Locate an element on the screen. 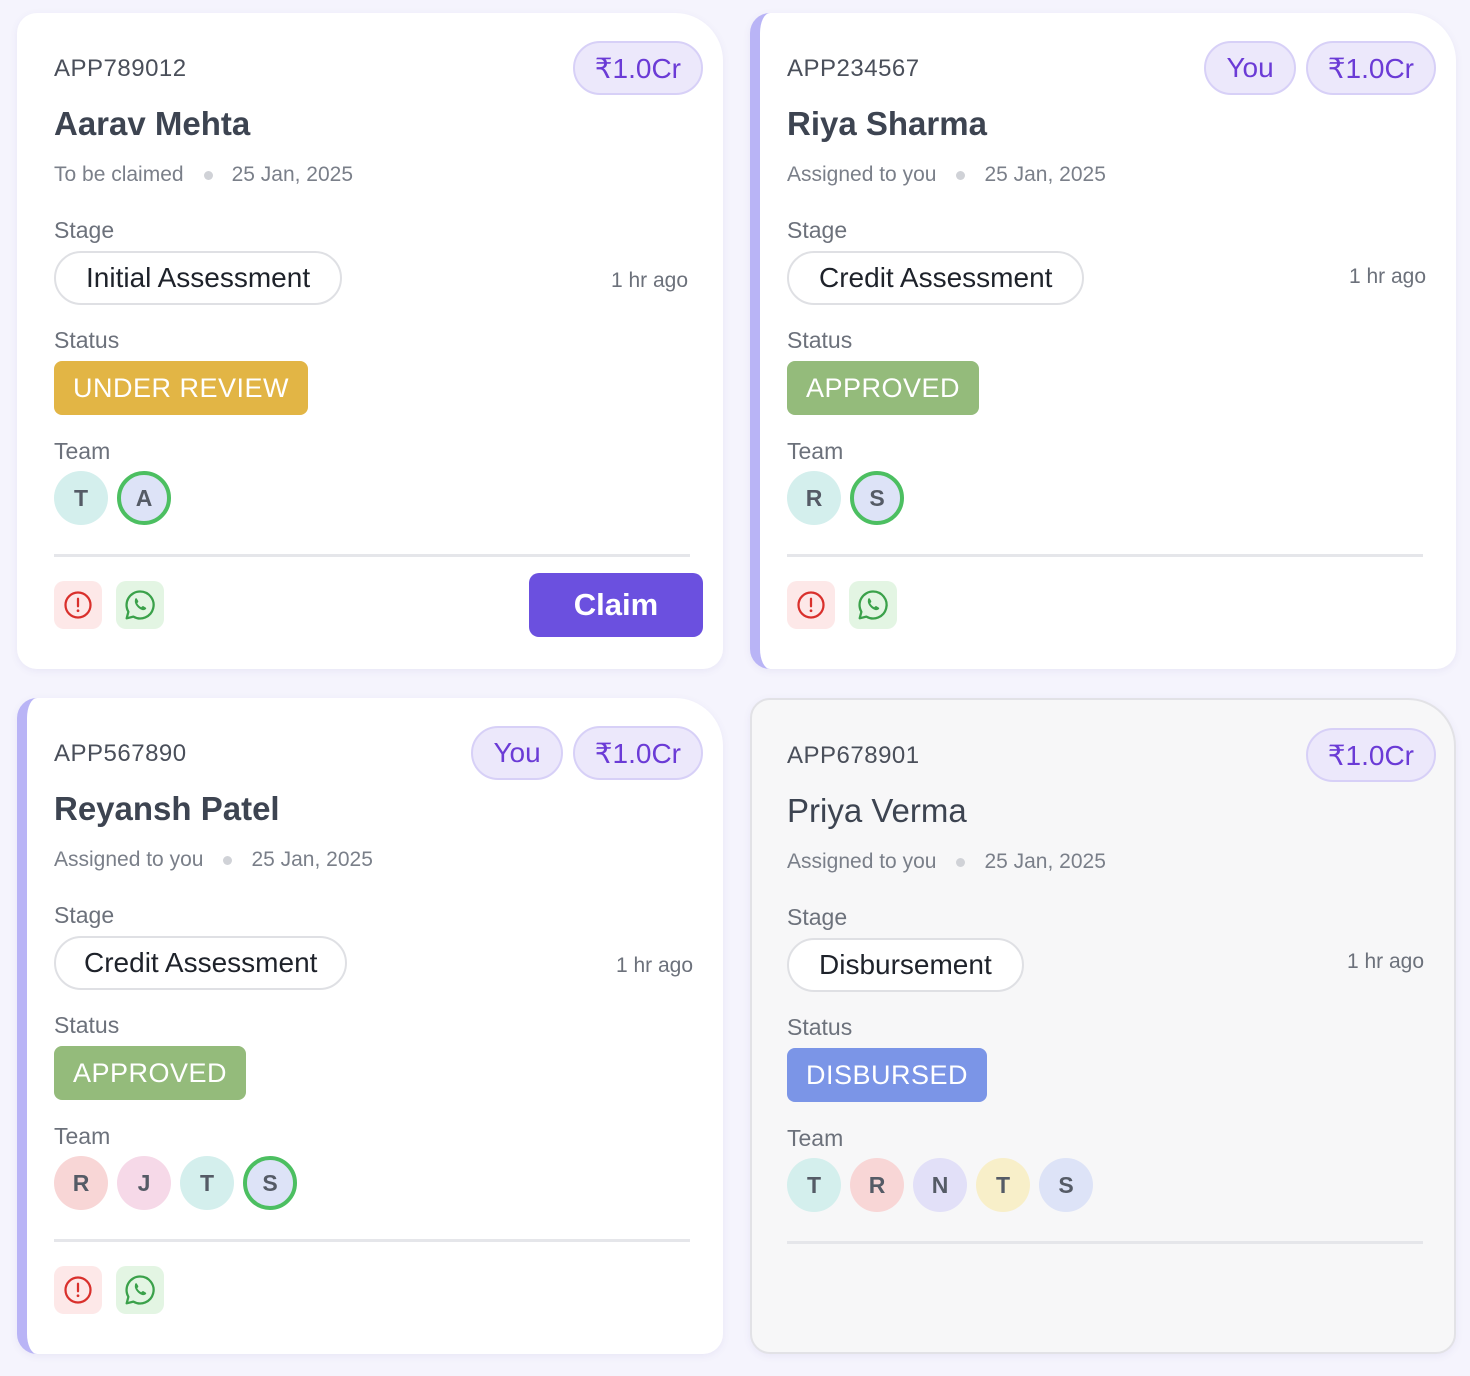  stage-chip: Initial Assessment is located at coordinates (198, 278).